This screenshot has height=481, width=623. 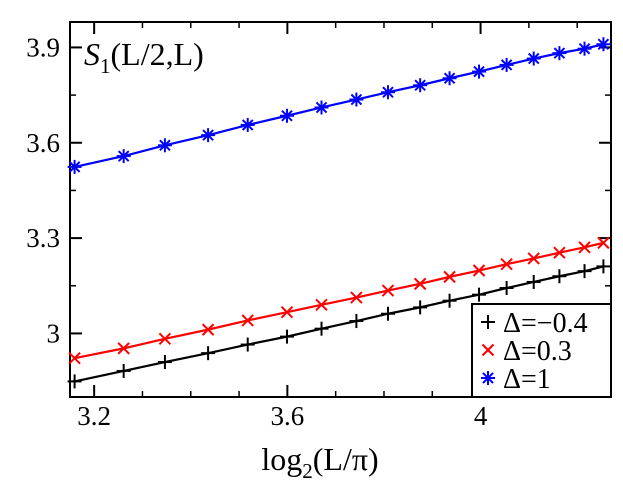 What do you see at coordinates (545, 323) in the screenshot?
I see `legend-label: Δ=−0.4` at bounding box center [545, 323].